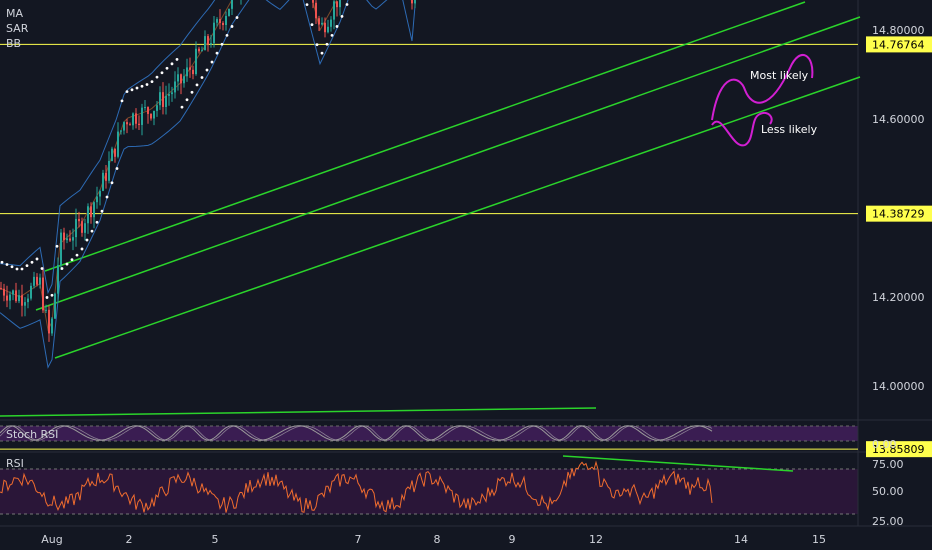 The height and width of the screenshot is (550, 932). What do you see at coordinates (108, 147) in the screenshot?
I see `bb-upper` at bounding box center [108, 147].